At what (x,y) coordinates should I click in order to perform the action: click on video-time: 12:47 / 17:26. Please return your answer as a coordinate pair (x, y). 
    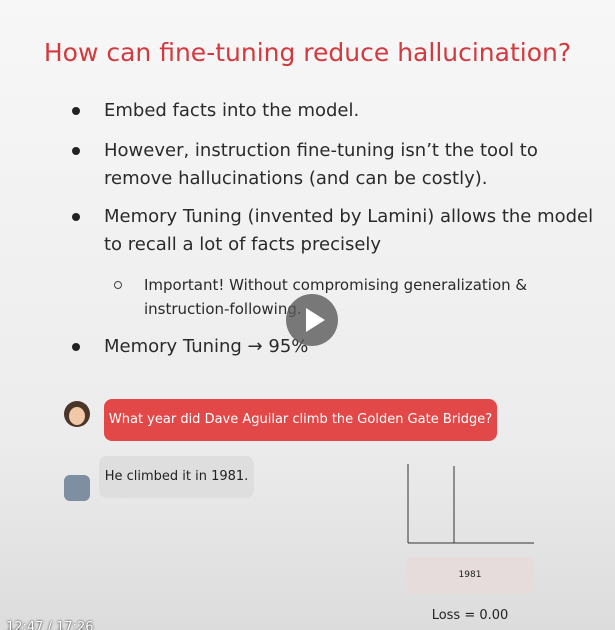
    Looking at the image, I should click on (50, 625).